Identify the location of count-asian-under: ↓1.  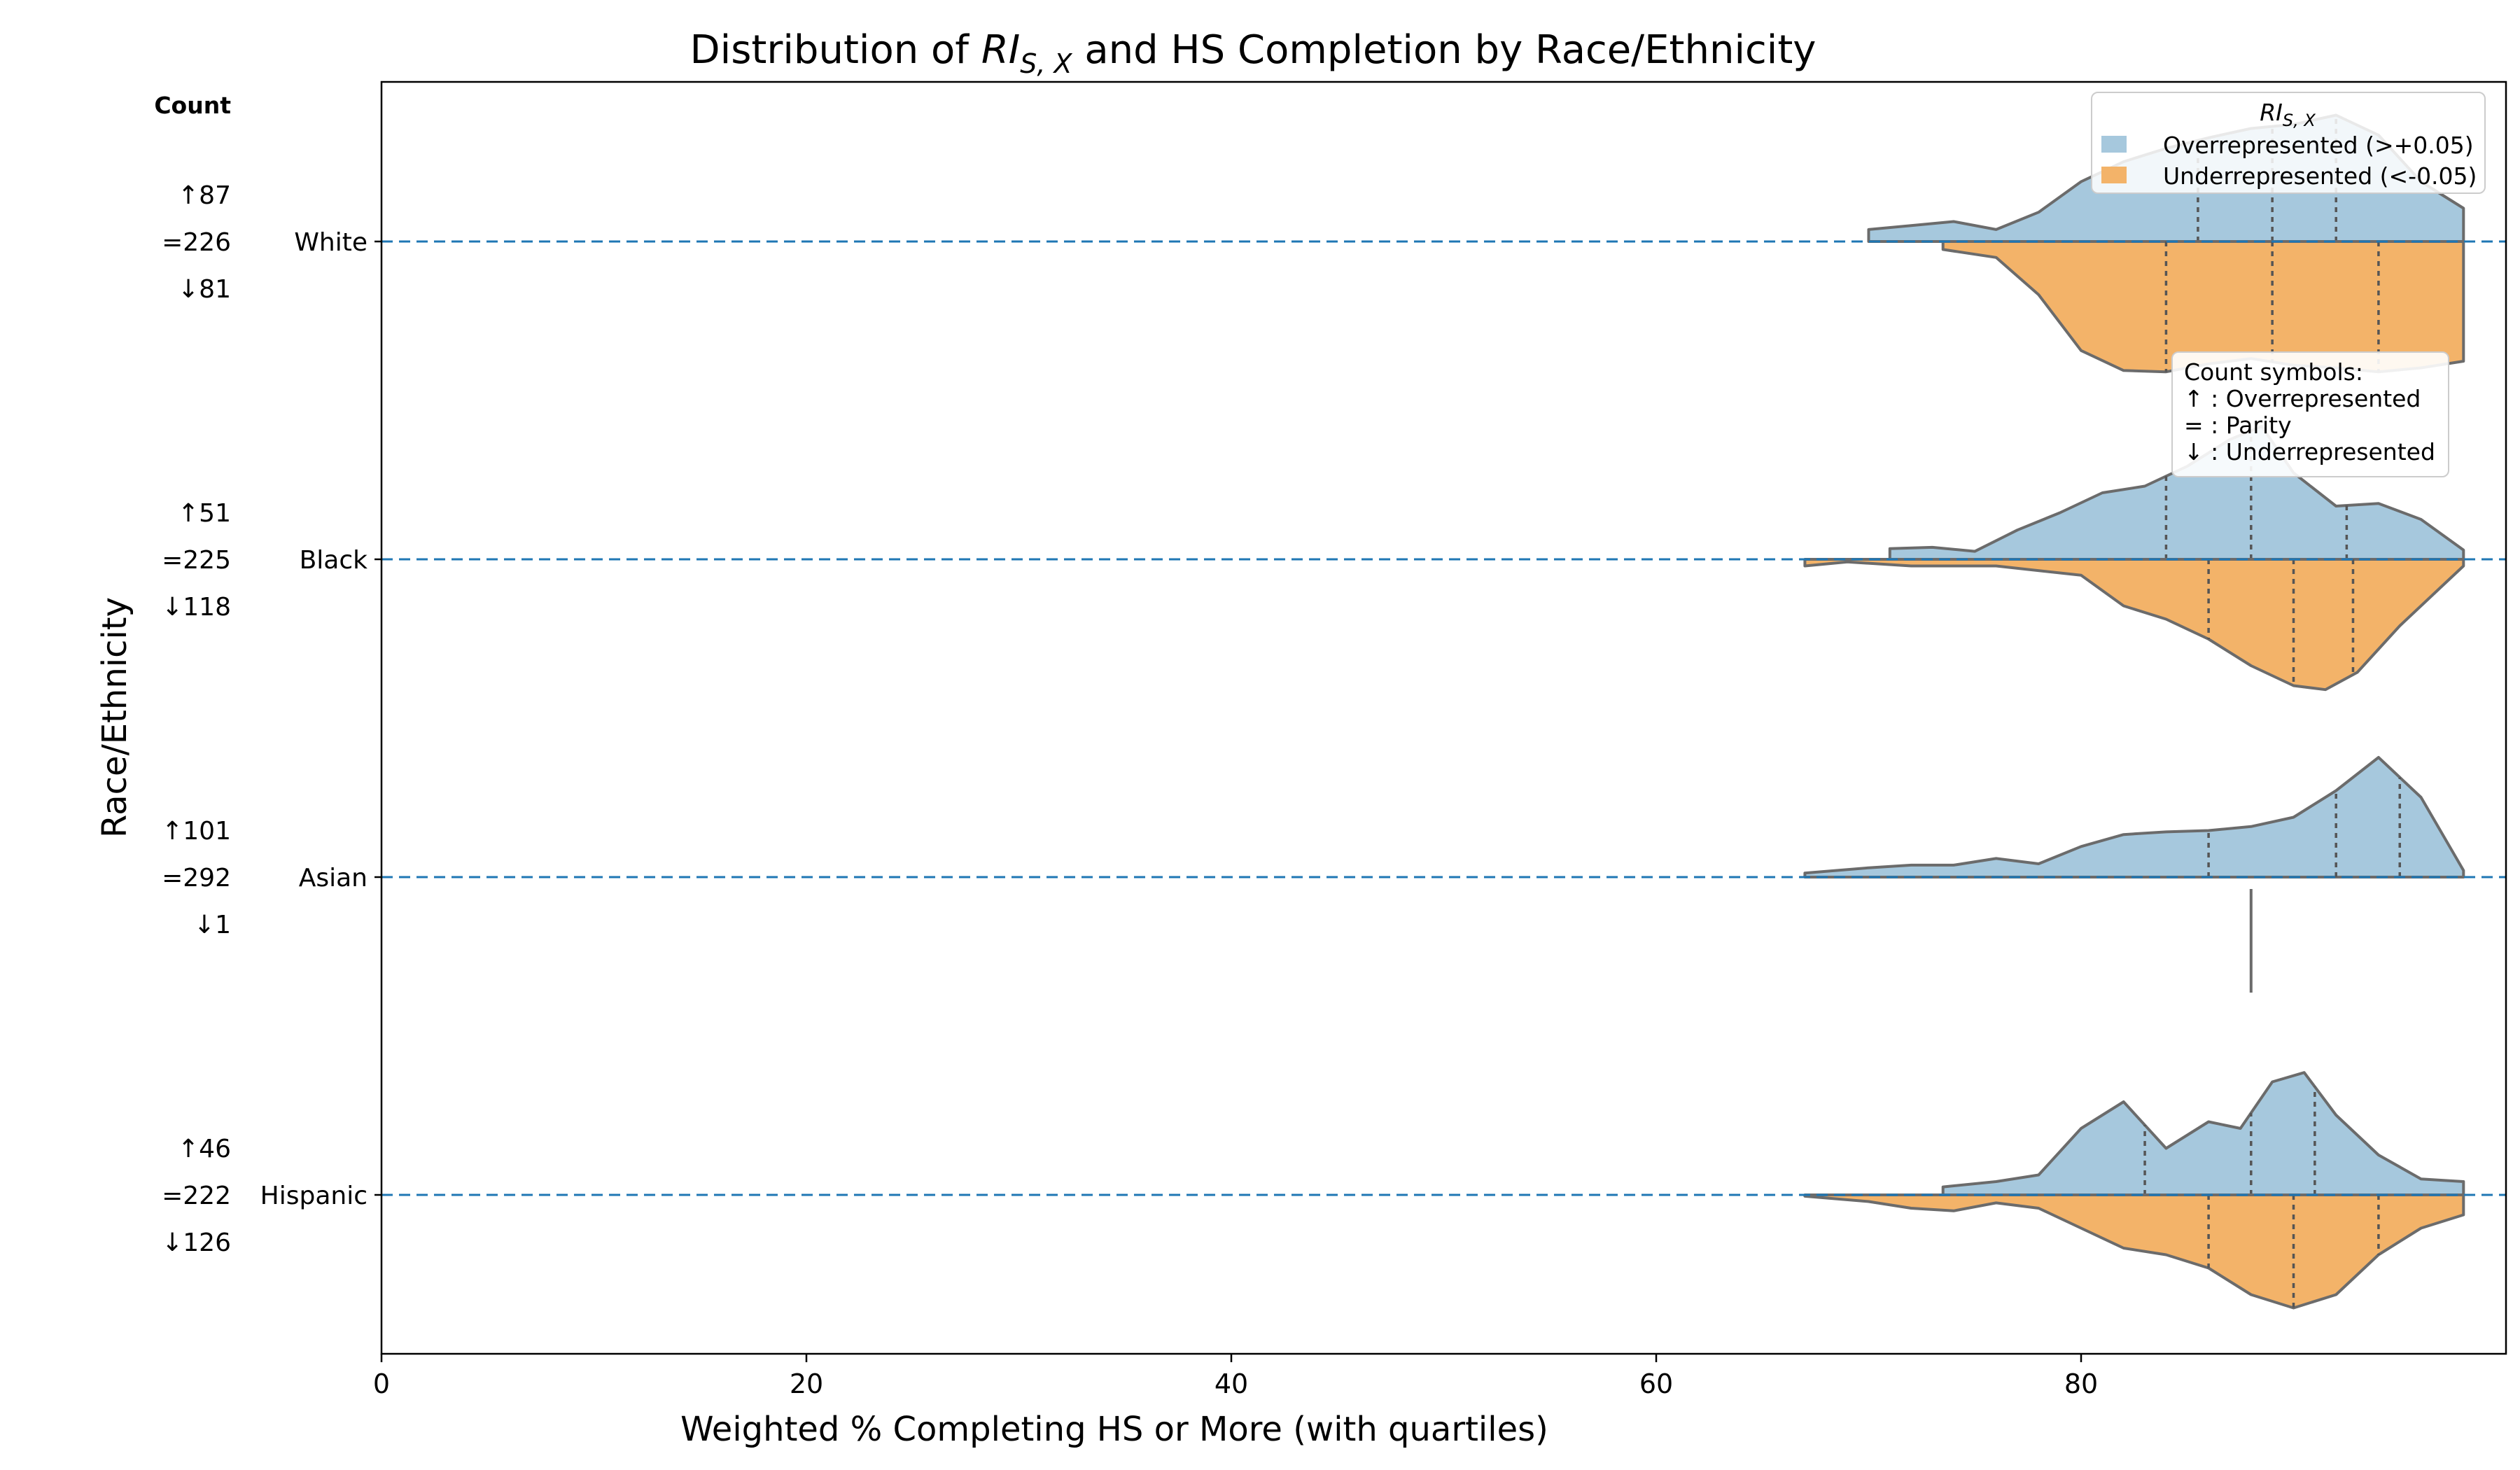
(212, 925).